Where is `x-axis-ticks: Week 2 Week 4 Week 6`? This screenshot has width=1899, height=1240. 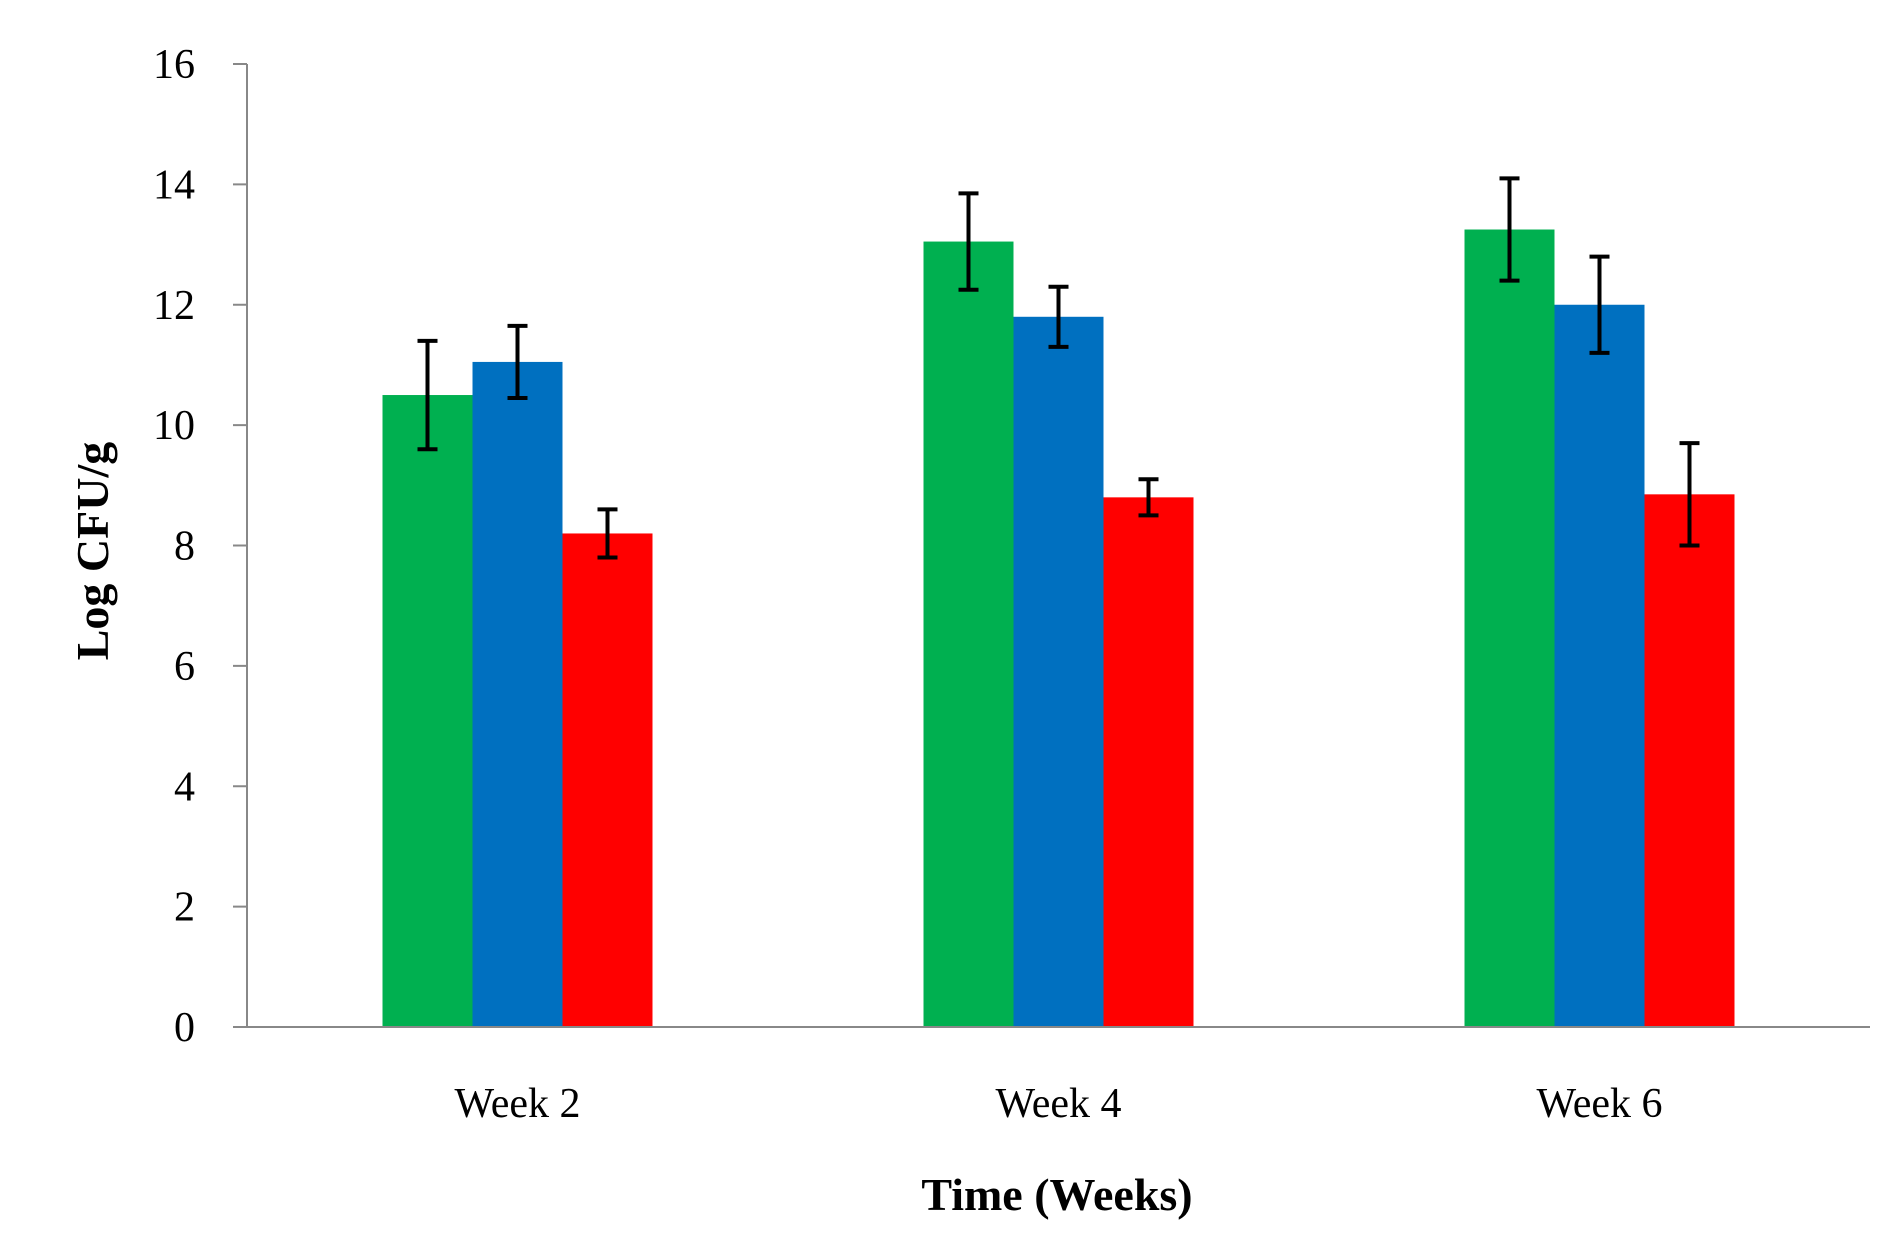 x-axis-ticks: Week 2 Week 4 Week 6 is located at coordinates (1058, 1104).